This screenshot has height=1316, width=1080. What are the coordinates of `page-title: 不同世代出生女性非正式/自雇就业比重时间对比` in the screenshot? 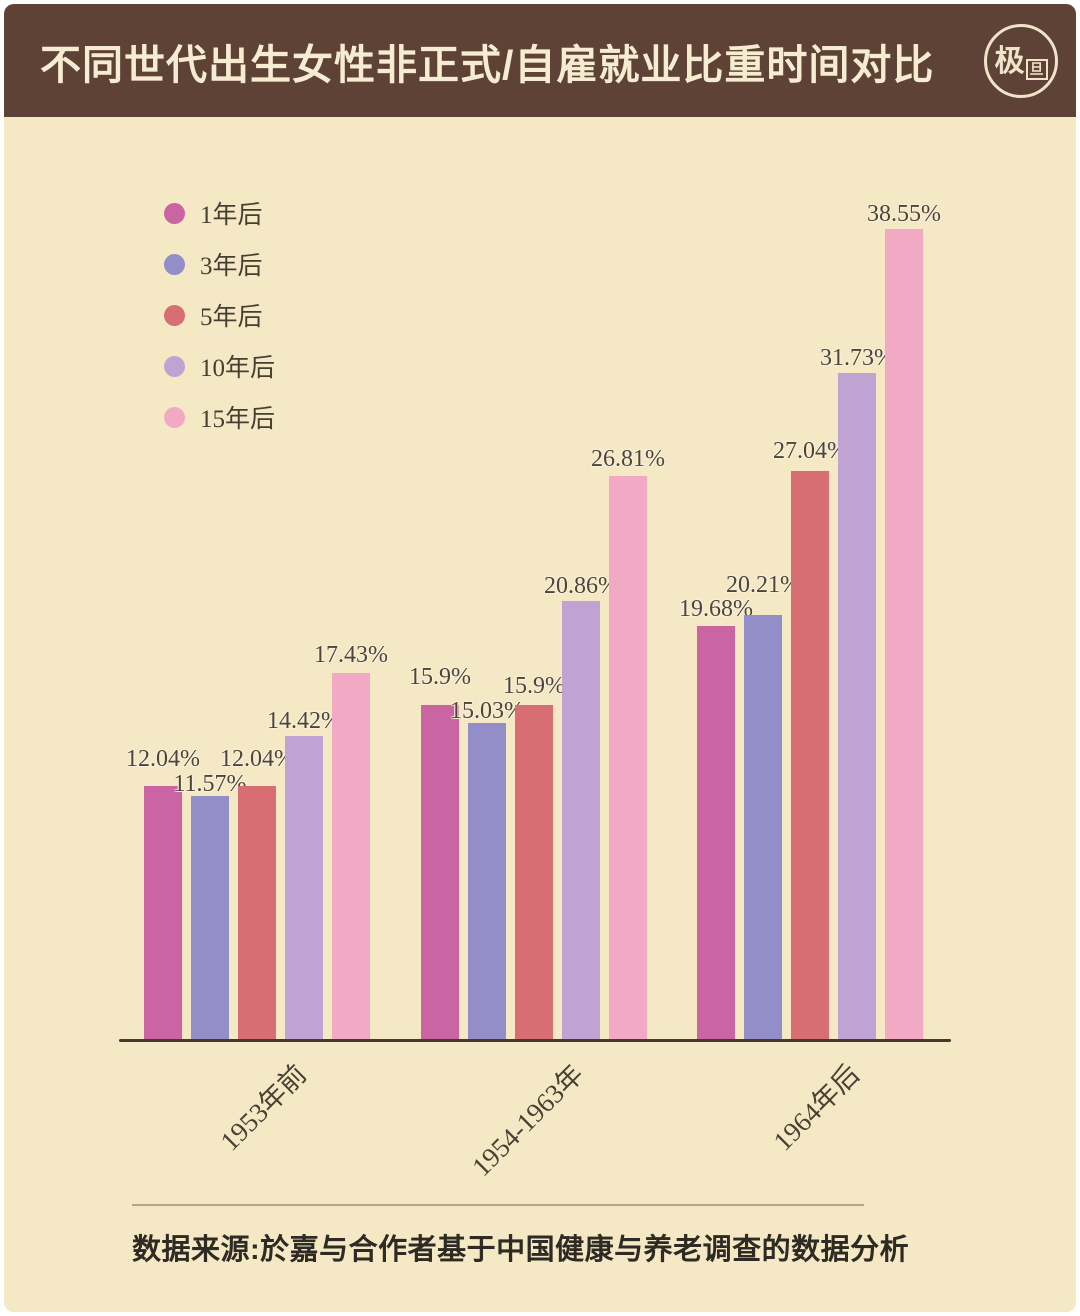 It's located at (487, 64).